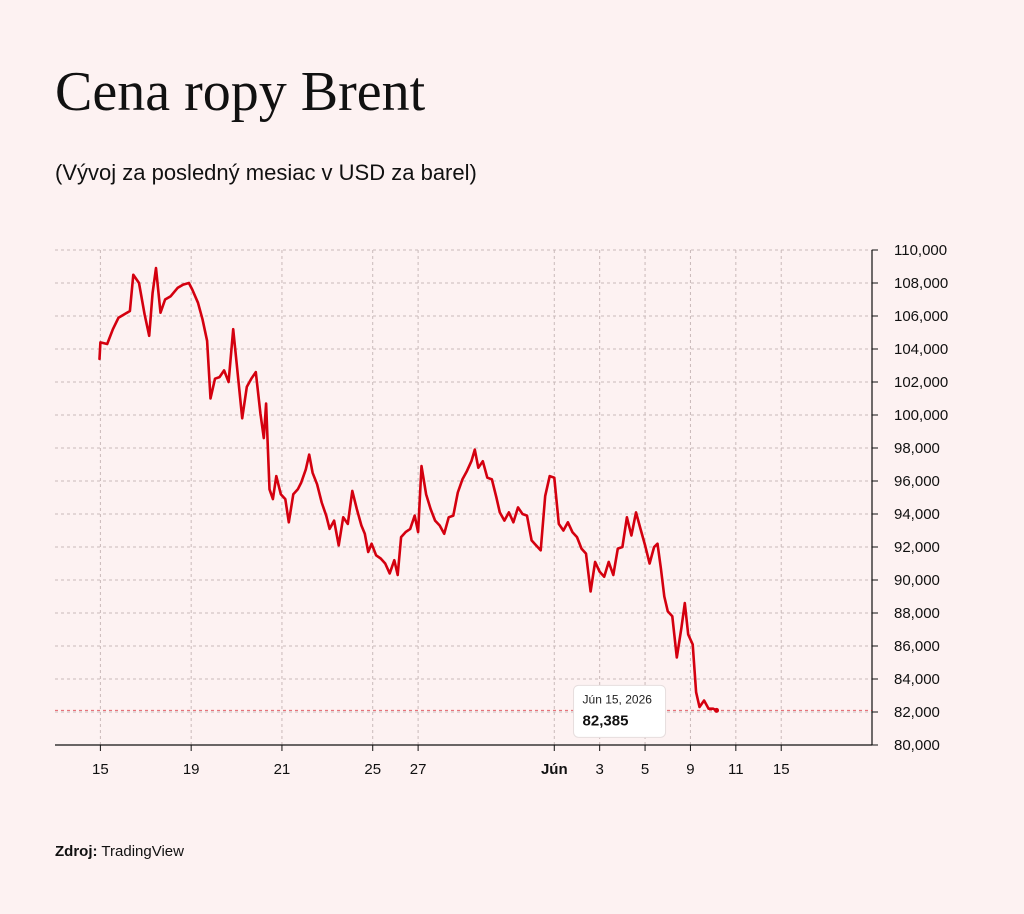 The width and height of the screenshot is (1024, 914). Describe the element at coordinates (917, 514) in the screenshot. I see `y-tick-label: 94,000` at that location.